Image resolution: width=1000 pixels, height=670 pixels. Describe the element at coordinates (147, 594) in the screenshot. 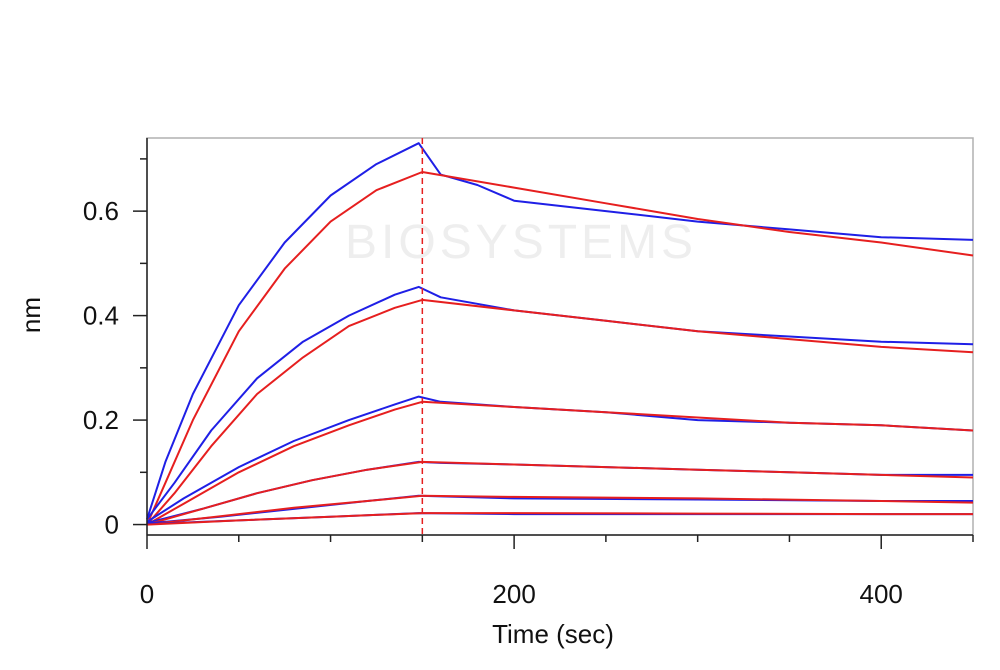

I see `x-tick-label: 0` at that location.